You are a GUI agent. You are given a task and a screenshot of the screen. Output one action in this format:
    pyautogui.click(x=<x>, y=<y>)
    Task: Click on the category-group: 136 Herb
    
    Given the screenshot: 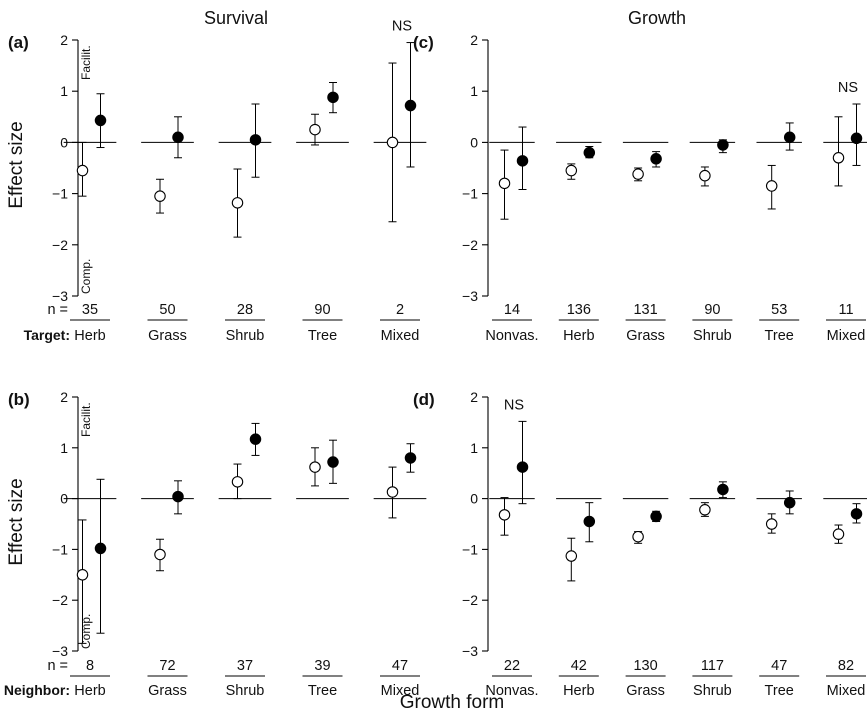 What is the action you would take?
    pyautogui.click(x=579, y=242)
    